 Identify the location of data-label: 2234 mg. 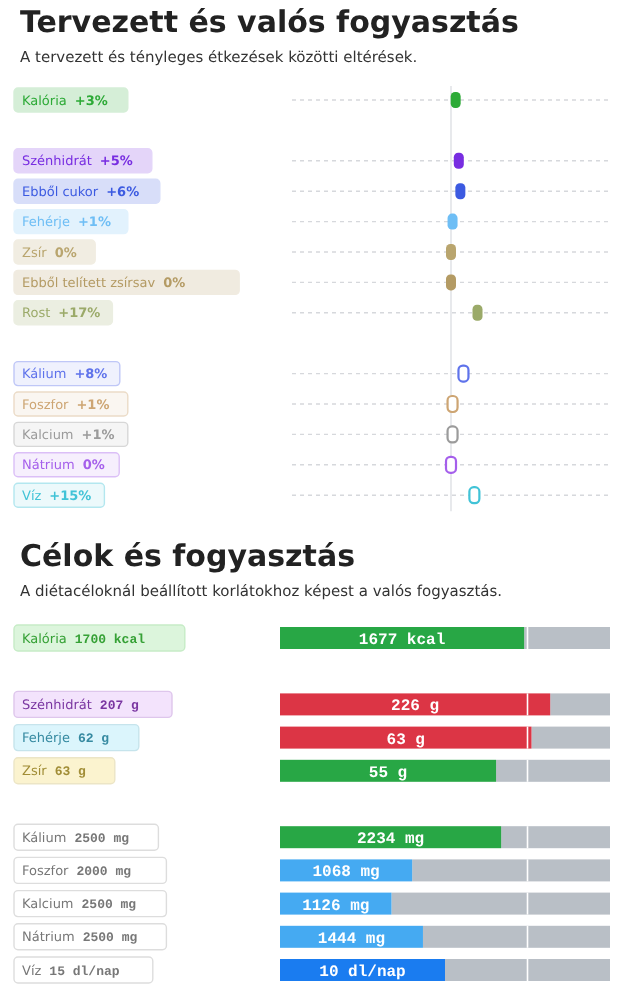
(390, 840).